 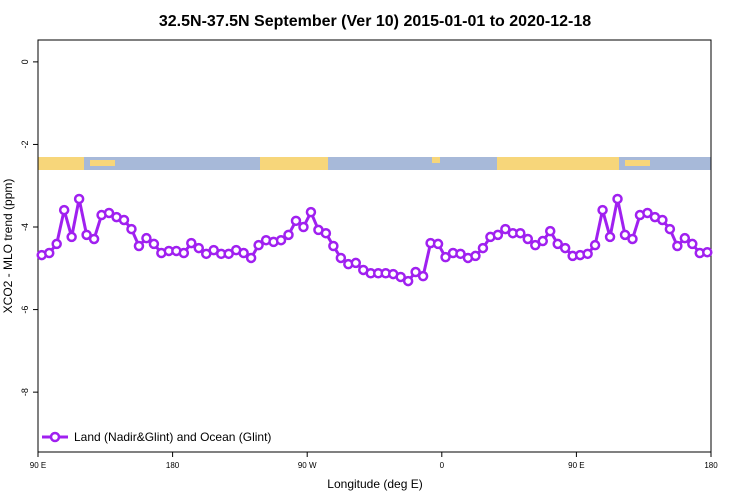 What do you see at coordinates (8, 246) in the screenshot?
I see `y-axis-label: XCO2 - MLO trend (ppm)` at bounding box center [8, 246].